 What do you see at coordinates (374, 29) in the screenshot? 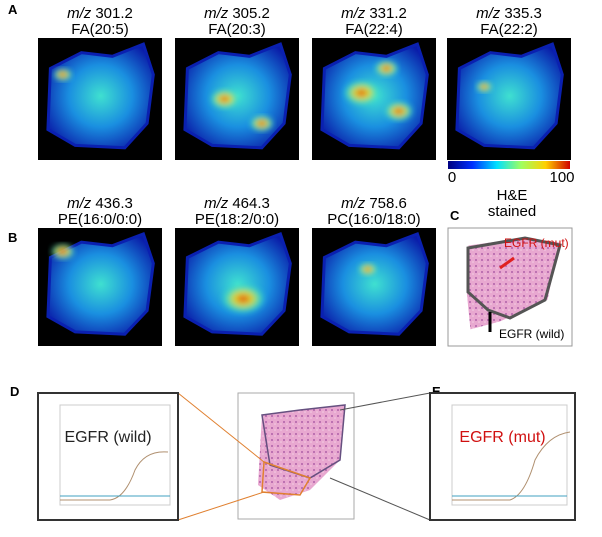
I see `lipid-label: FA(22:4)` at bounding box center [374, 29].